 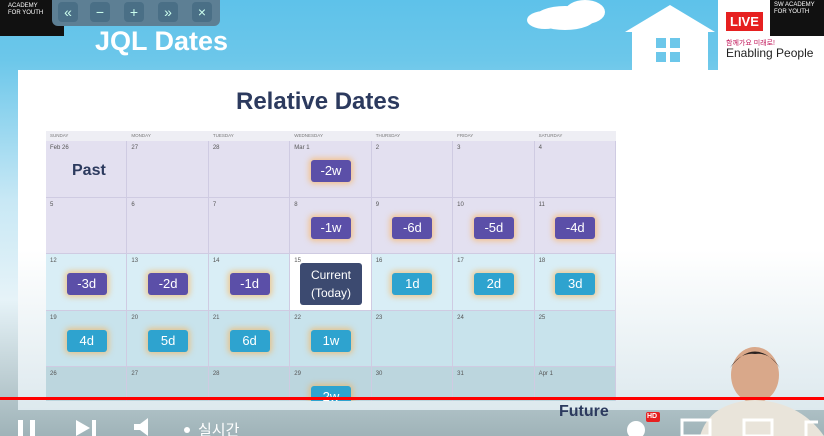 I want to click on slogan: 함께가요 미래로!, so click(x=750, y=43).